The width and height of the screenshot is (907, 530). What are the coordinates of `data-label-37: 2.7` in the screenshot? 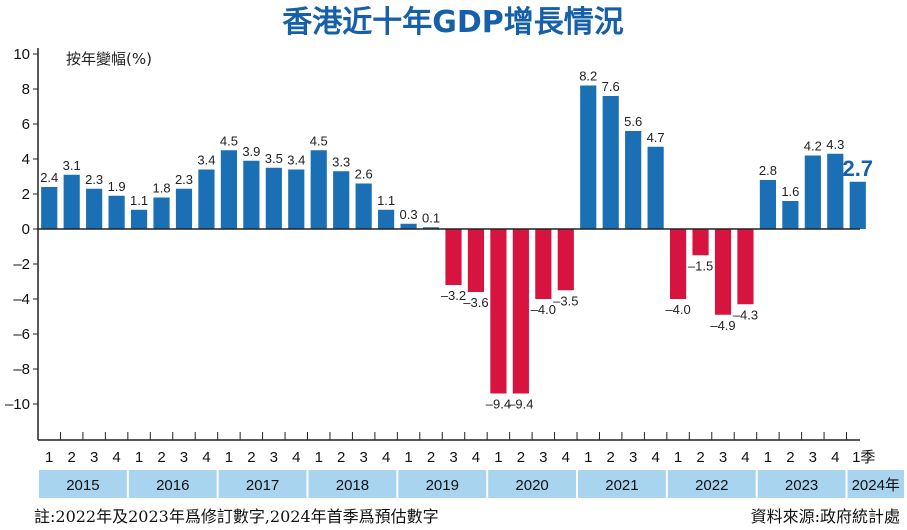 It's located at (857, 168).